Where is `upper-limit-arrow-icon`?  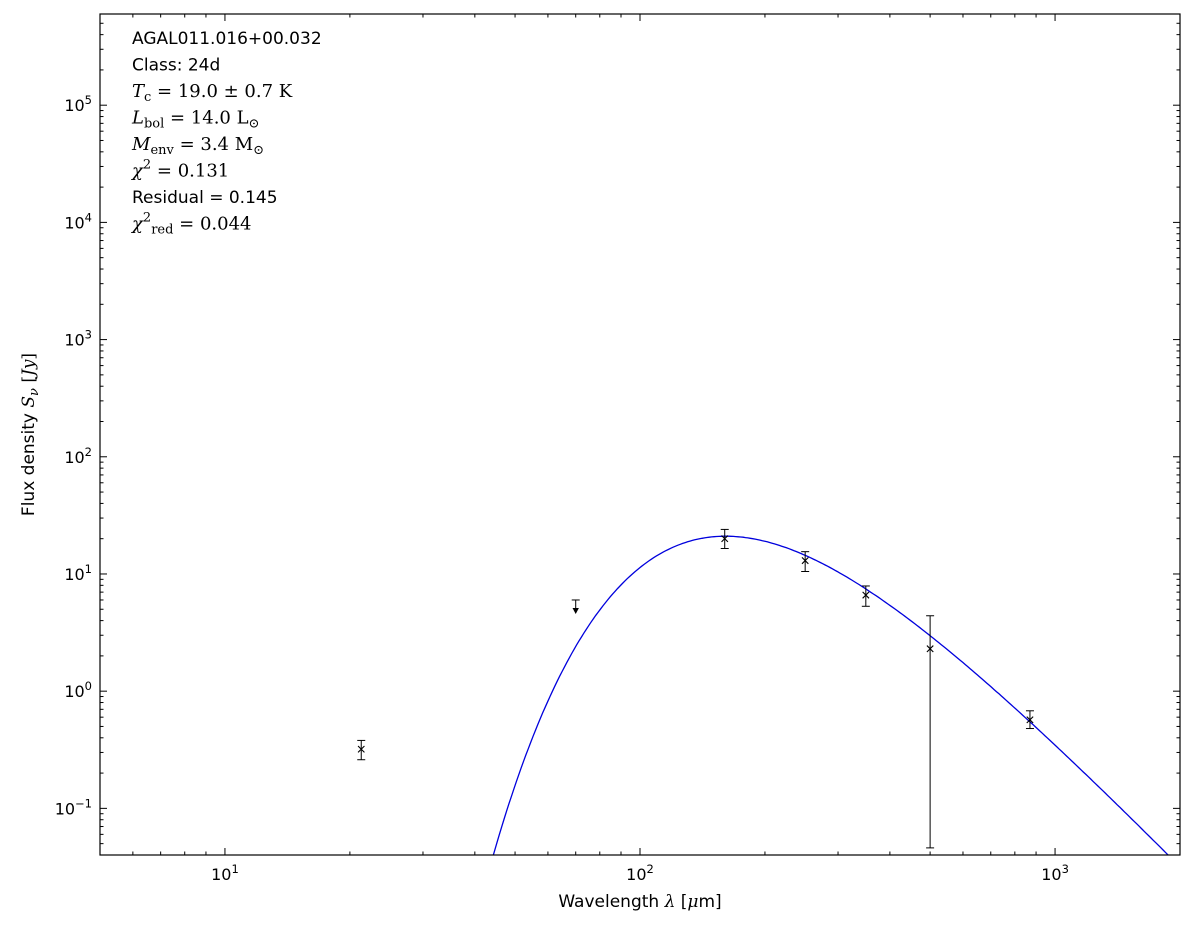 upper-limit-arrow-icon is located at coordinates (575, 610).